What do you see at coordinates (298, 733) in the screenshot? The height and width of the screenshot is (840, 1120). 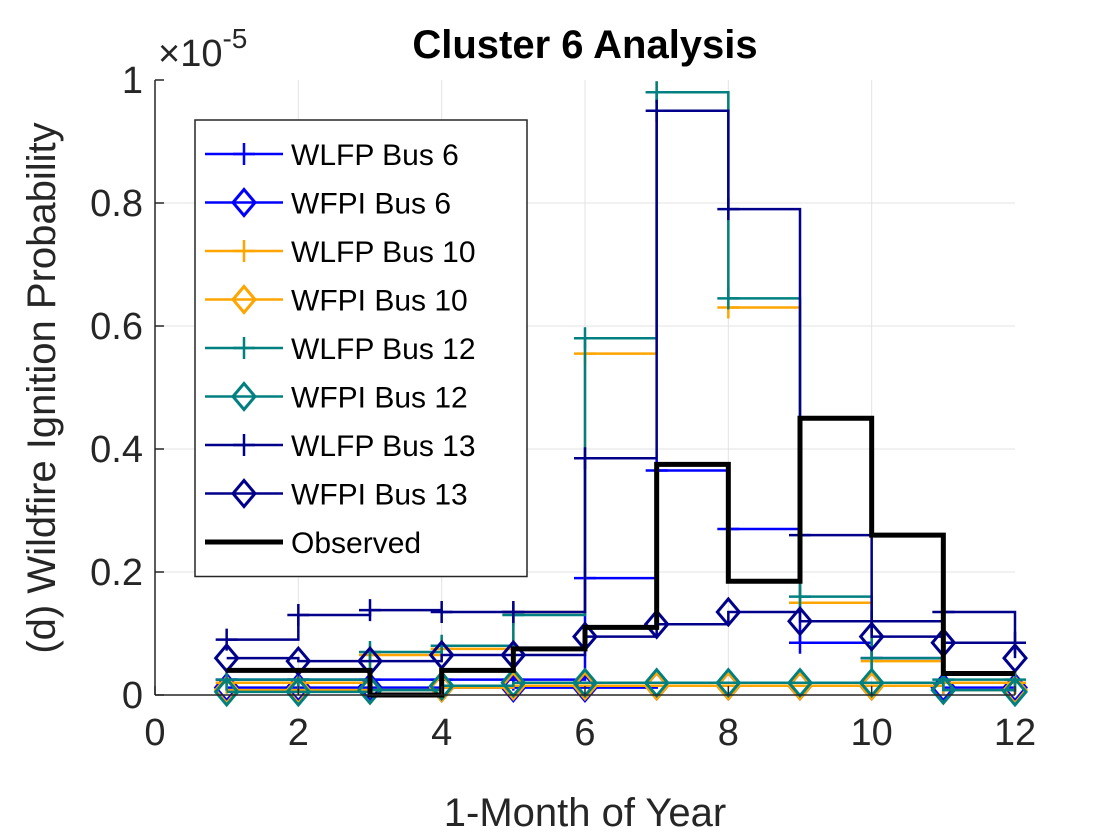 I see `x-tick-label: 2` at bounding box center [298, 733].